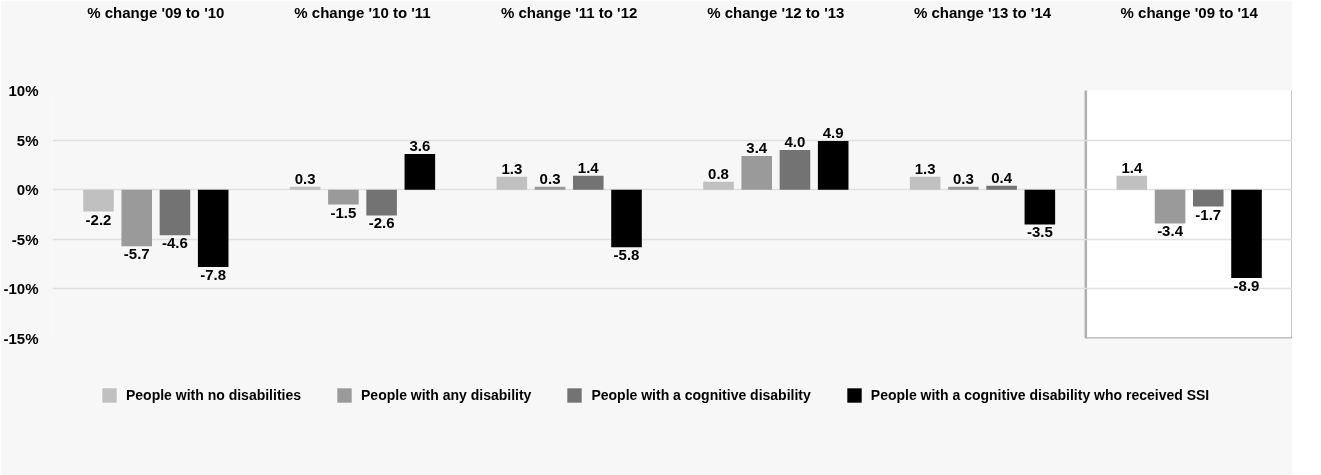 This screenshot has width=1321, height=475. Describe the element at coordinates (626, 255) in the screenshot. I see `data-label: -5.8` at that location.